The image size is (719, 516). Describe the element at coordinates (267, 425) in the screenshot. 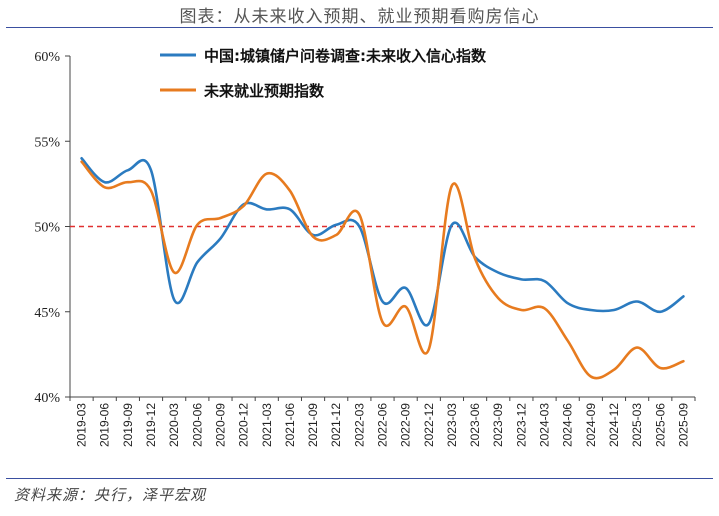

I see `x-tick-label: 2021-03` at that location.